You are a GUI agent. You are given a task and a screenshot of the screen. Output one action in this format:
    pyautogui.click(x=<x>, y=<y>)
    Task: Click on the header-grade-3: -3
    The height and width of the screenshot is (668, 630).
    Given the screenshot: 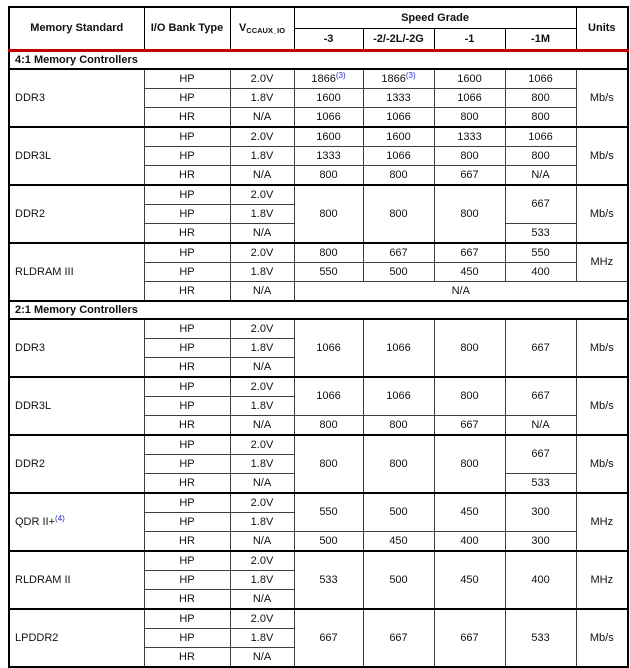 What is the action you would take?
    pyautogui.click(x=328, y=39)
    